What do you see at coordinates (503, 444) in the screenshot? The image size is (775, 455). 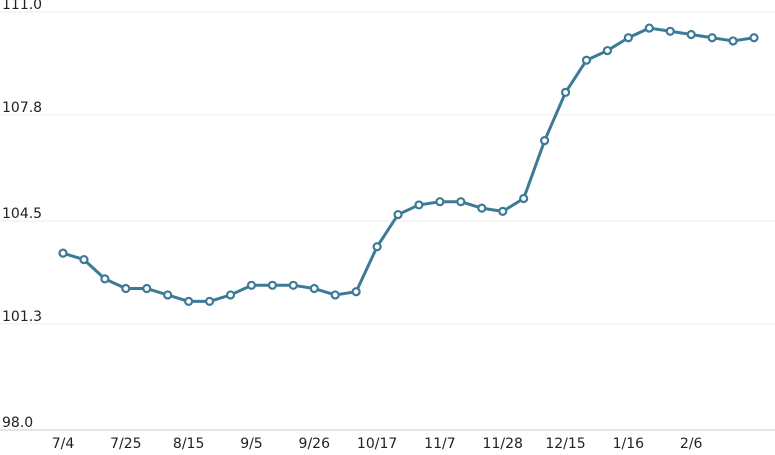 I see `x-tick-label: 11/28` at bounding box center [503, 444].